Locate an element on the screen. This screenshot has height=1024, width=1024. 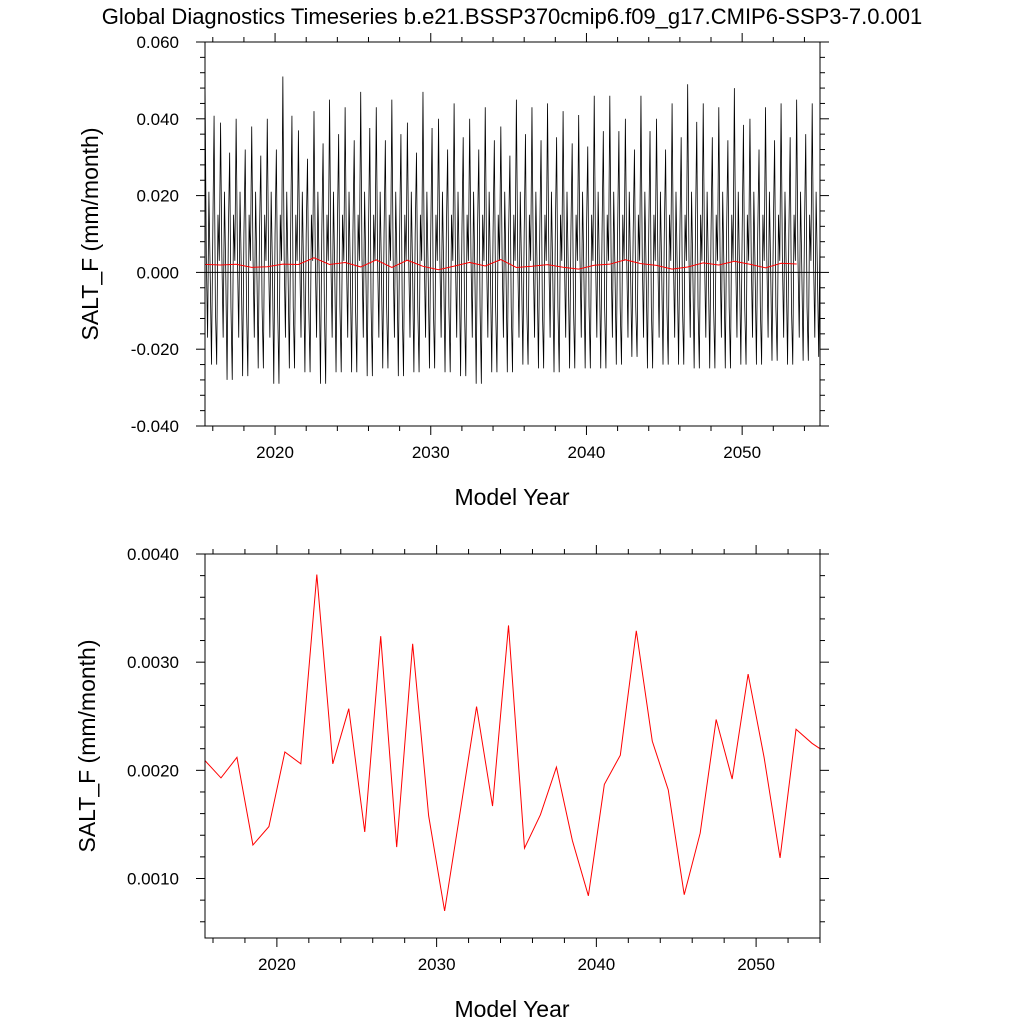
top-x-tick-label: 2030 is located at coordinates (431, 452).